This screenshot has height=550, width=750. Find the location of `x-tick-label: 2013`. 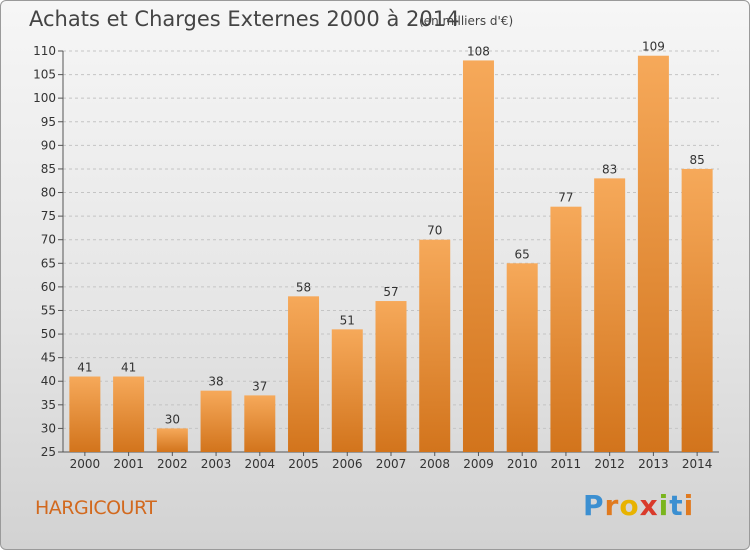

x-tick-label: 2013 is located at coordinates (653, 464).